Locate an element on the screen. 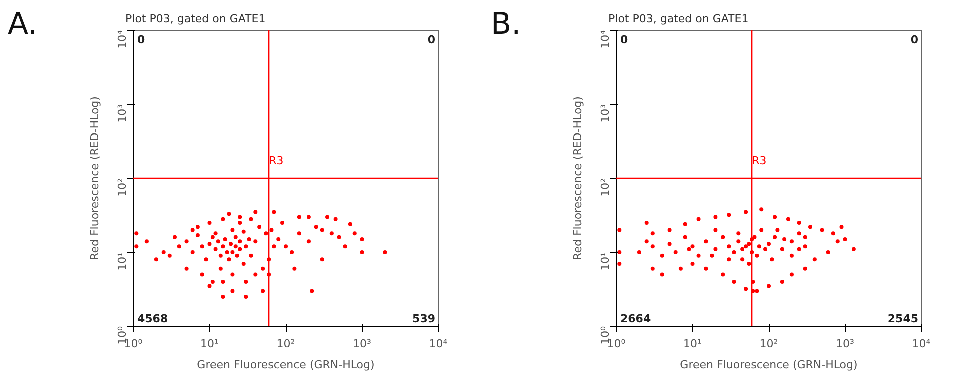  annotation: 4568 is located at coordinates (153, 319).